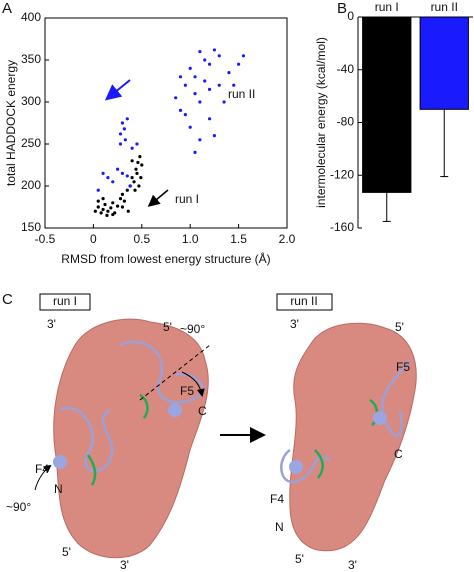 The image size is (474, 572). What do you see at coordinates (7, 299) in the screenshot?
I see `panel-label: C` at bounding box center [7, 299].